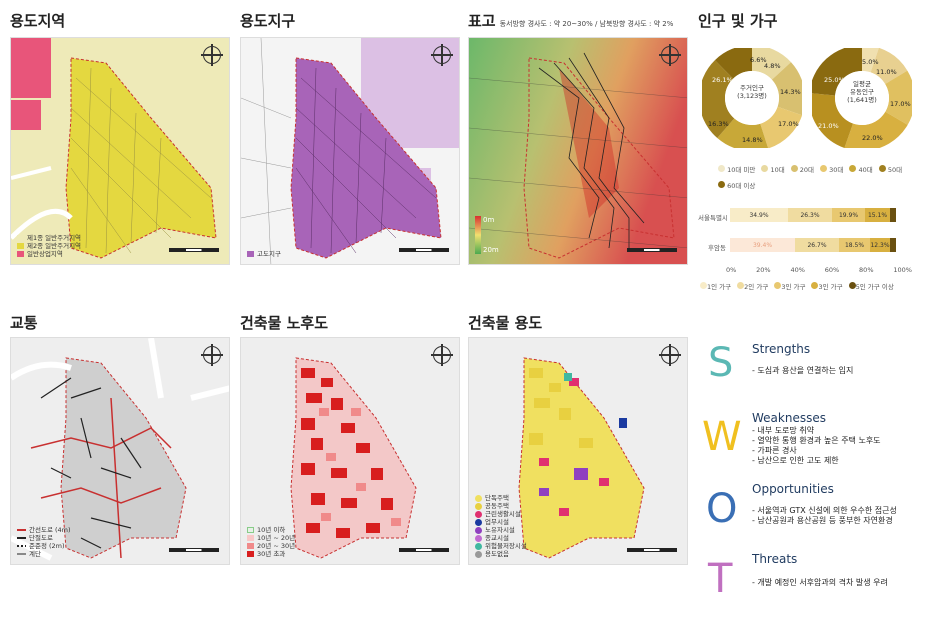  I want to click on legend-item: 단독주택, so click(497, 498).